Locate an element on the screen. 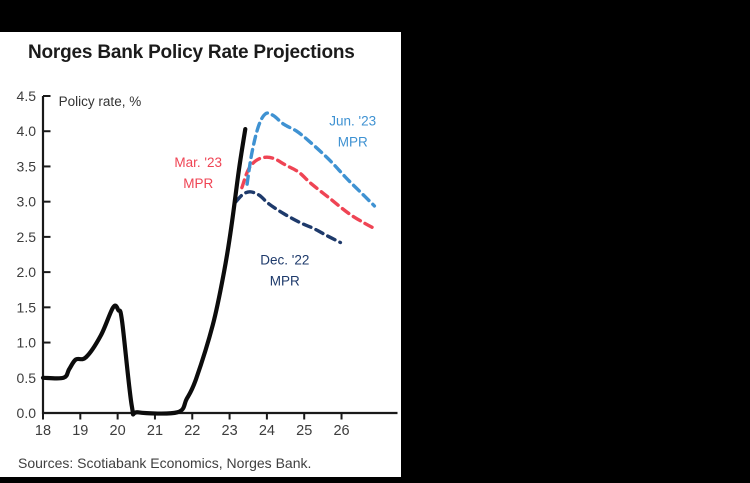  annotation-dec-22-label: Dec. '22 MPR is located at coordinates (284, 270).